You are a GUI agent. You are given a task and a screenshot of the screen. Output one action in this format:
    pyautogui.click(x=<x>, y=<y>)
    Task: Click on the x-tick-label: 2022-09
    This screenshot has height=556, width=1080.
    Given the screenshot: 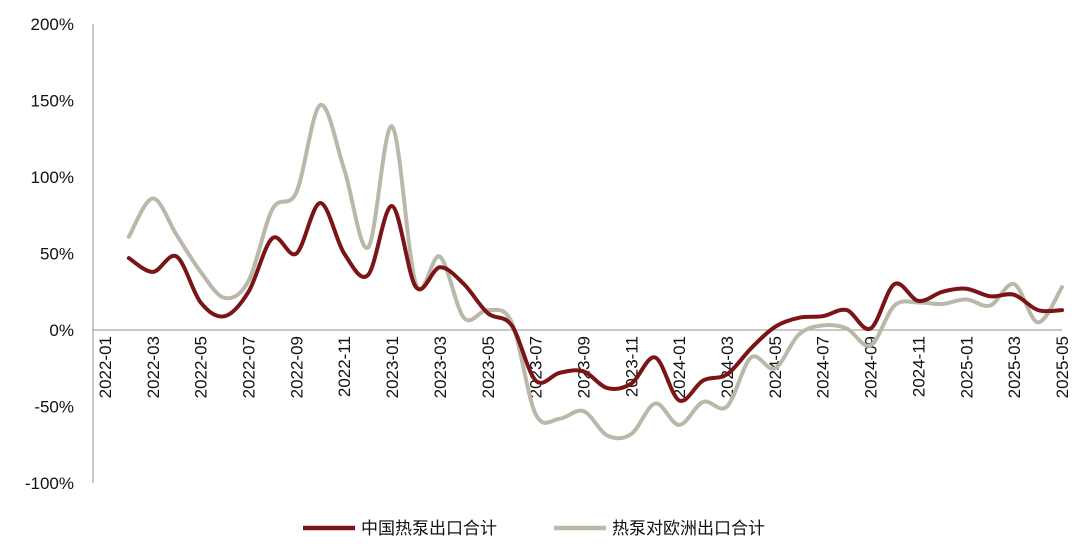 What is the action you would take?
    pyautogui.click(x=296, y=367)
    